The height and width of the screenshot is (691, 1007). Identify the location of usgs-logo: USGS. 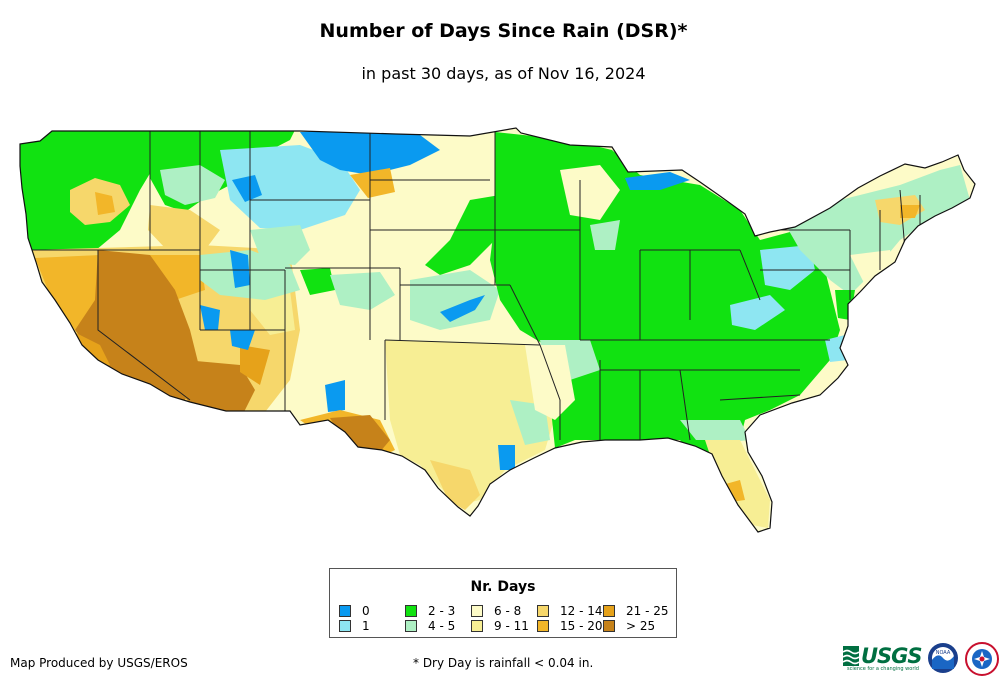
(883, 656).